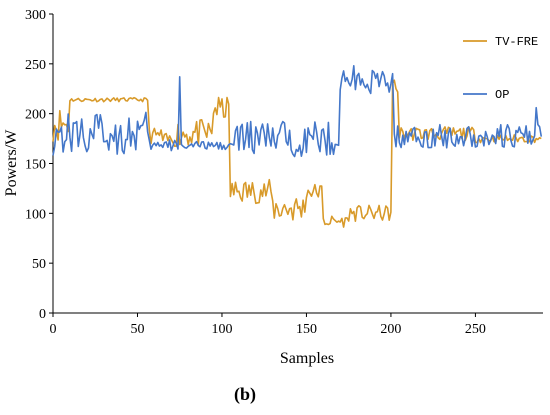 The width and height of the screenshot is (550, 415). I want to click on y-tick-label: 50, so click(39, 264).